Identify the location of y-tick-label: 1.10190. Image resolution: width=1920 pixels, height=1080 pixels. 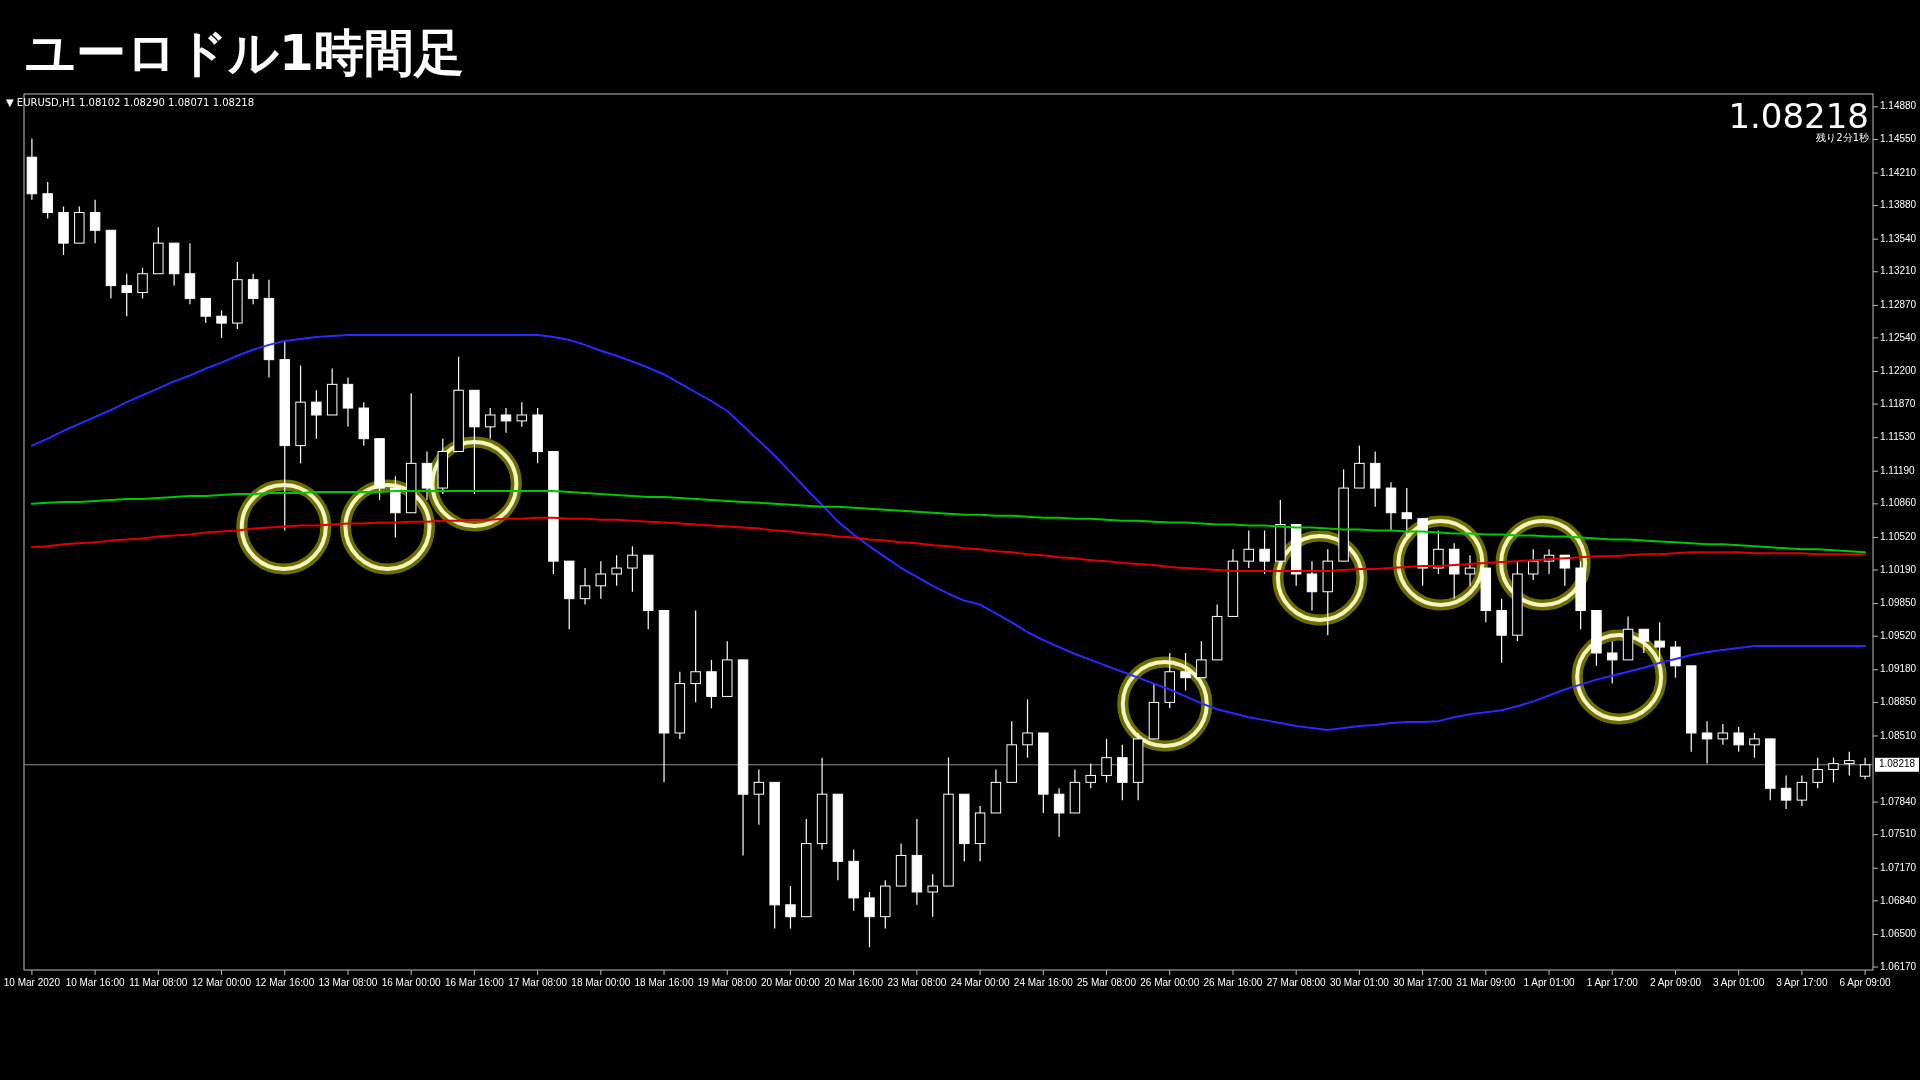
(1898, 569).